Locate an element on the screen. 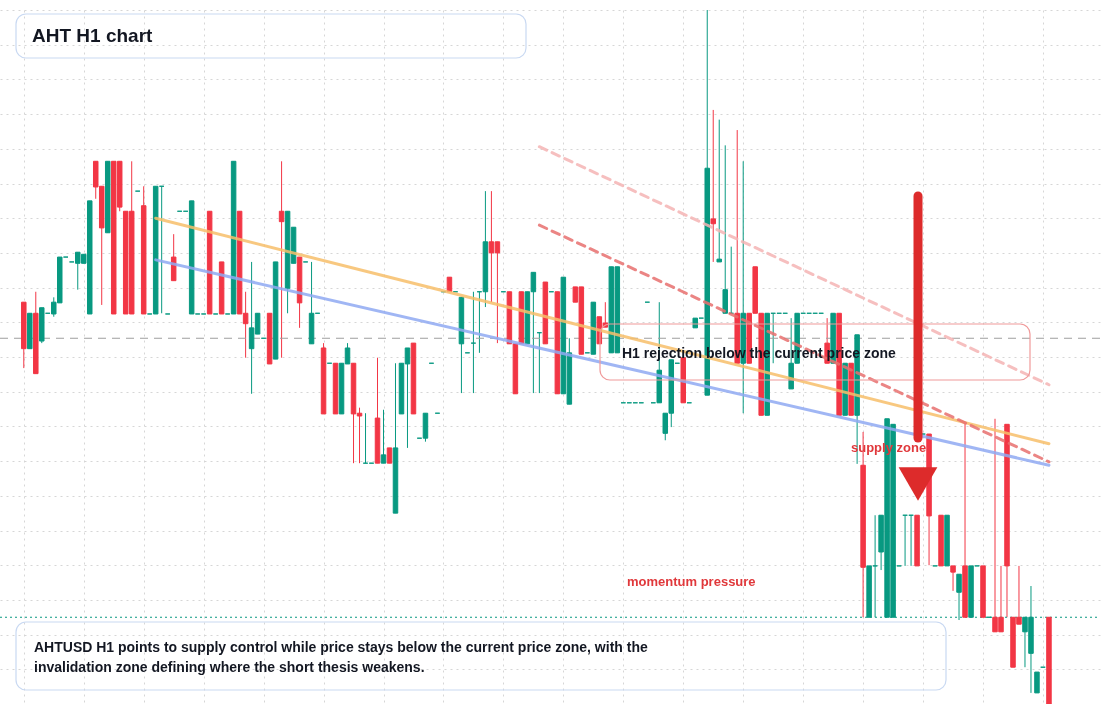 Image resolution: width=1120 pixels, height=704 pixels. text: AHT H1 chart is located at coordinates (93, 35).